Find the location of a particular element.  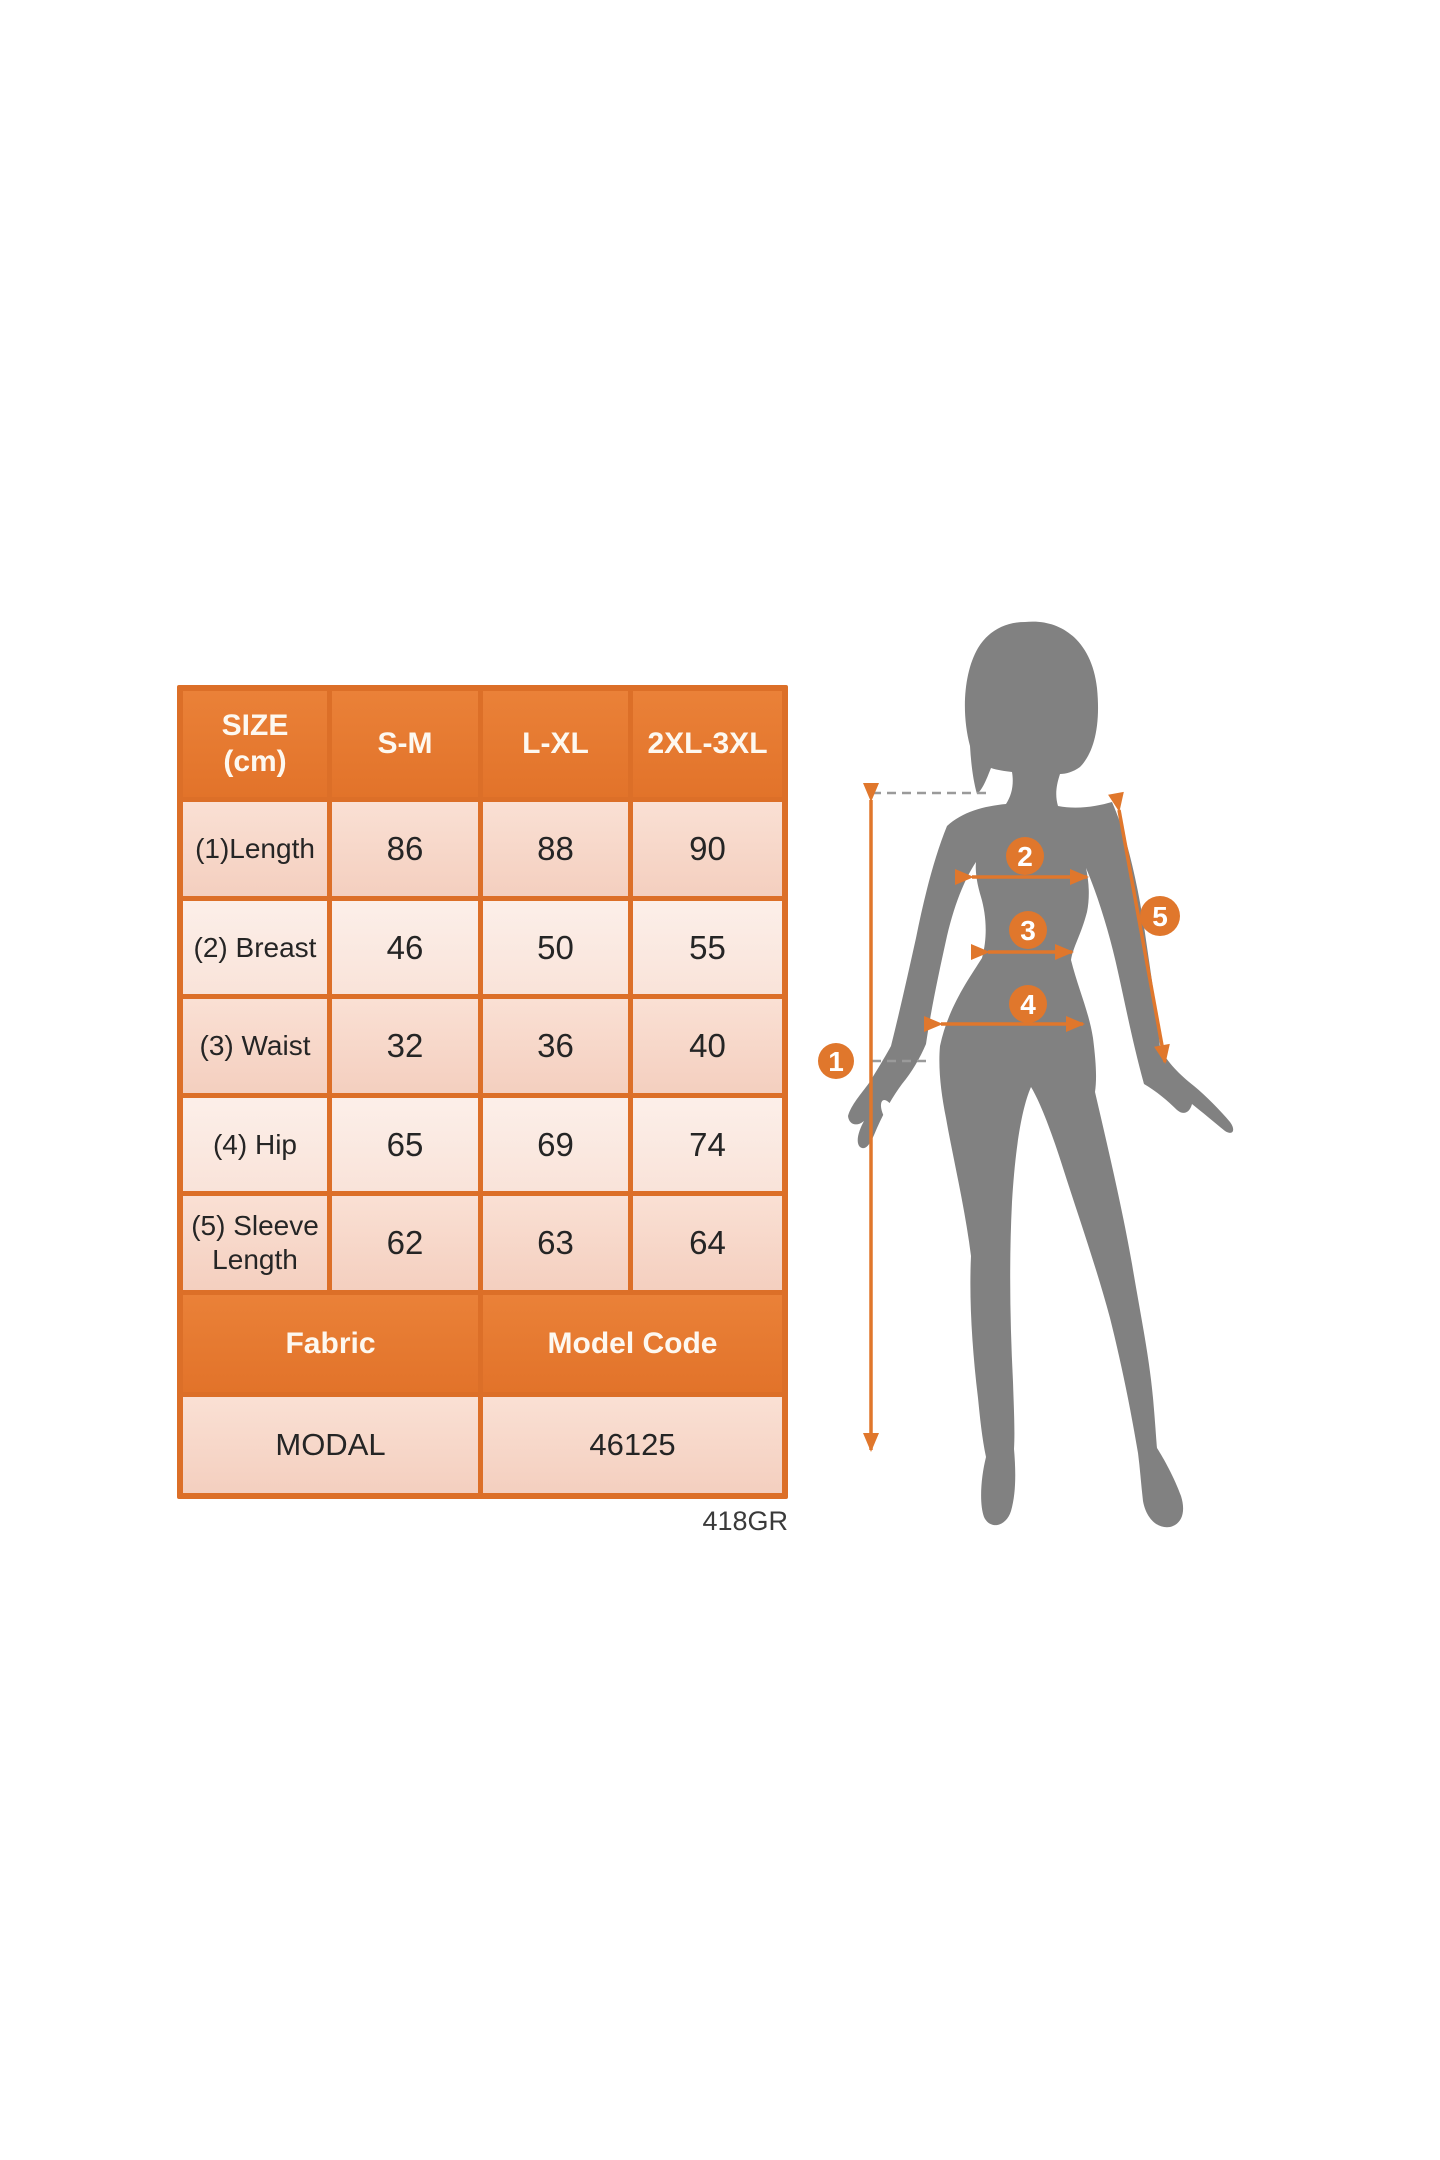

cell-waist-s-m: 32 is located at coordinates (405, 1046).